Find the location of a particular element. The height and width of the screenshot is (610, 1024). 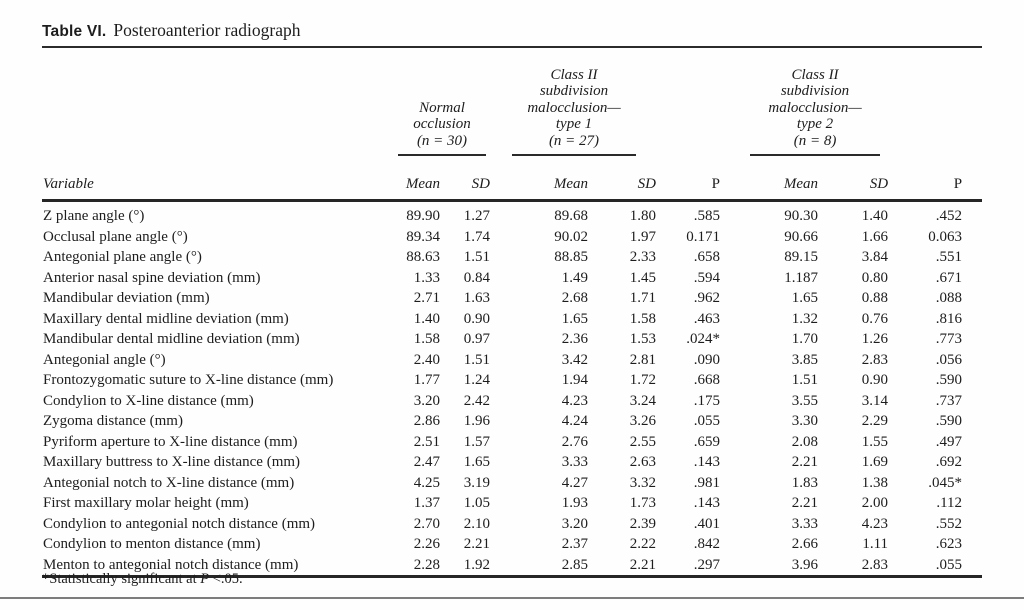

value-cell: 1.45 is located at coordinates (643, 277).